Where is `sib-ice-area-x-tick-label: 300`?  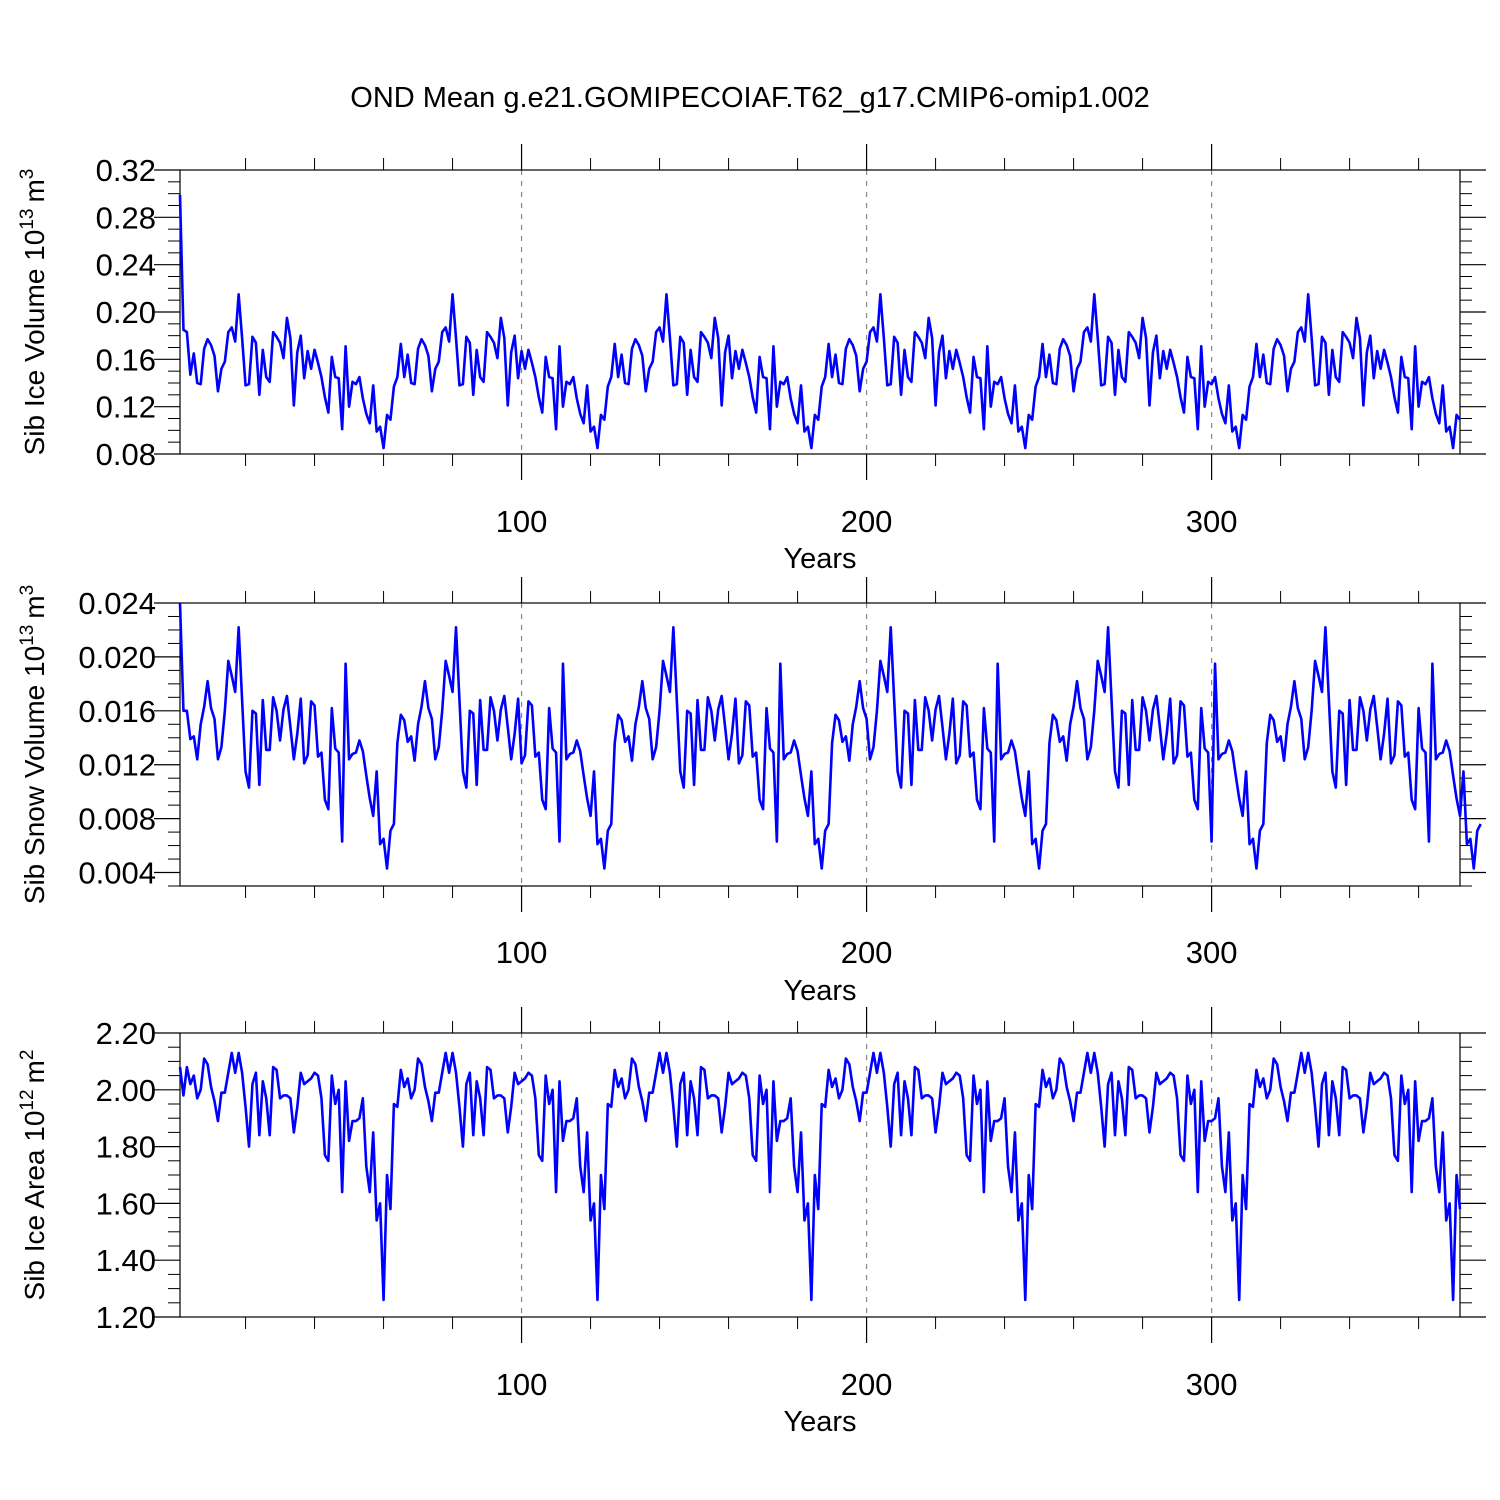 sib-ice-area-x-tick-label: 300 is located at coordinates (1212, 1384).